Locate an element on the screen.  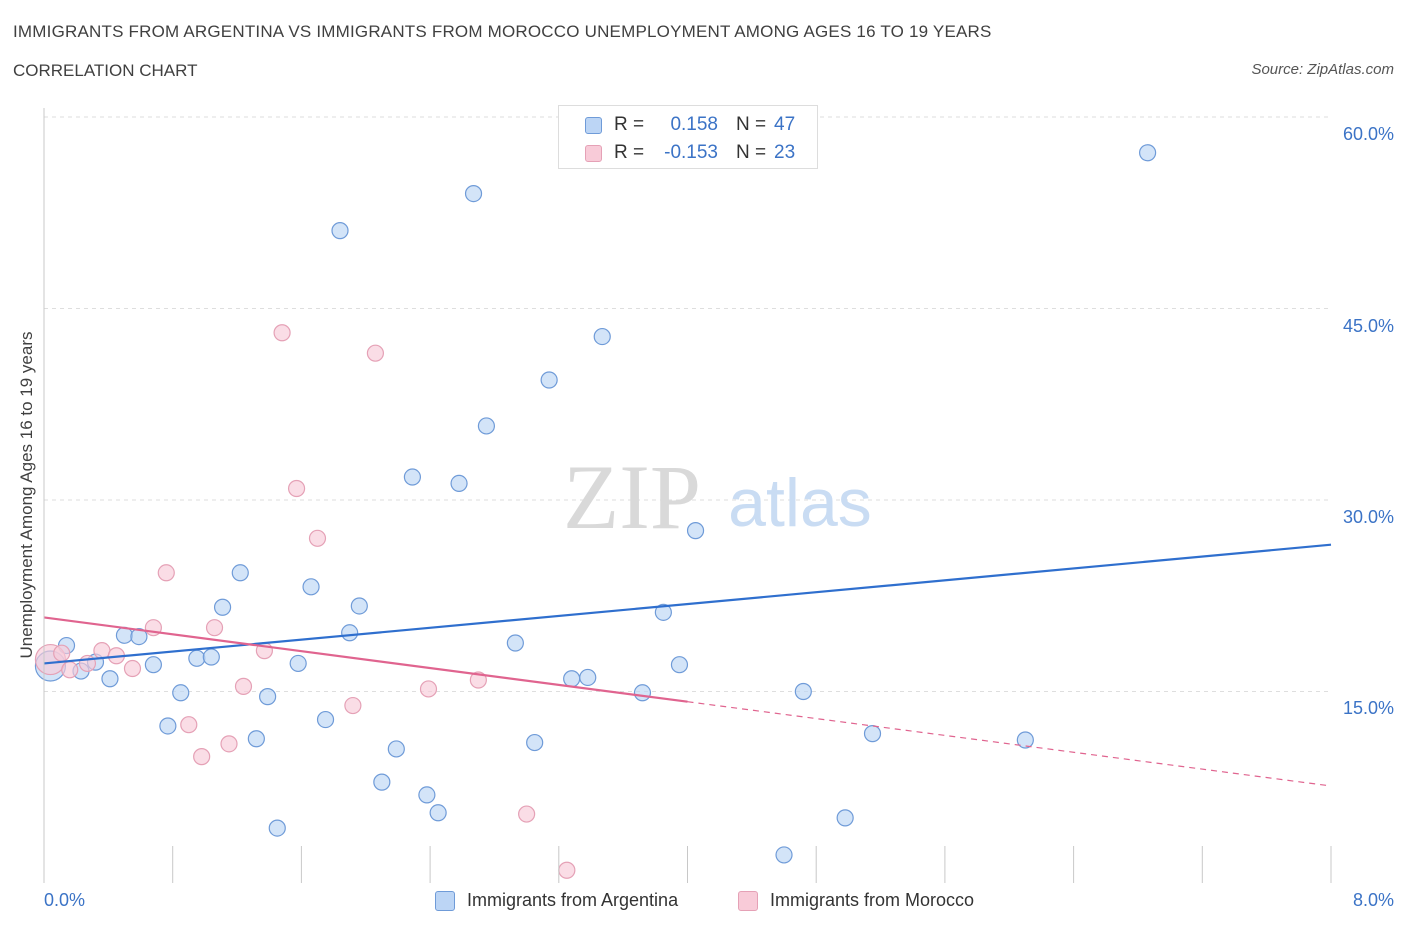
stats-box: R = 0.158 N = 47 R = -0.153 N = 23 is located at coordinates (688, 137).